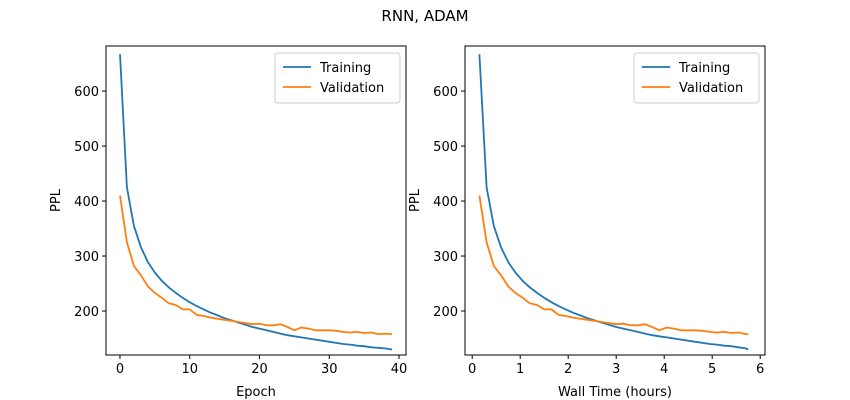 The image size is (850, 400). What do you see at coordinates (616, 369) in the screenshot?
I see `x-tick-label: 3` at bounding box center [616, 369].